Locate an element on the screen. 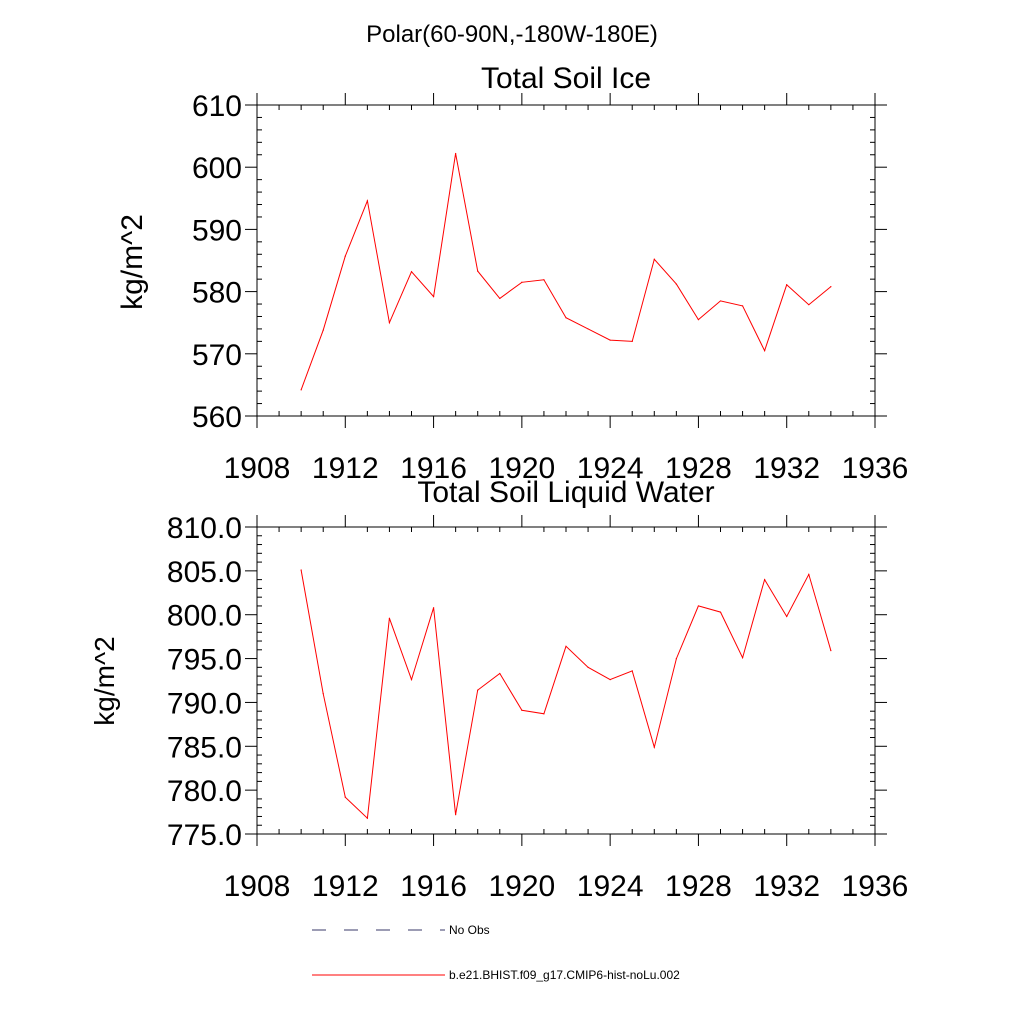 The height and width of the screenshot is (1024, 1024). y-tick-label: 785.0 is located at coordinates (204, 747).